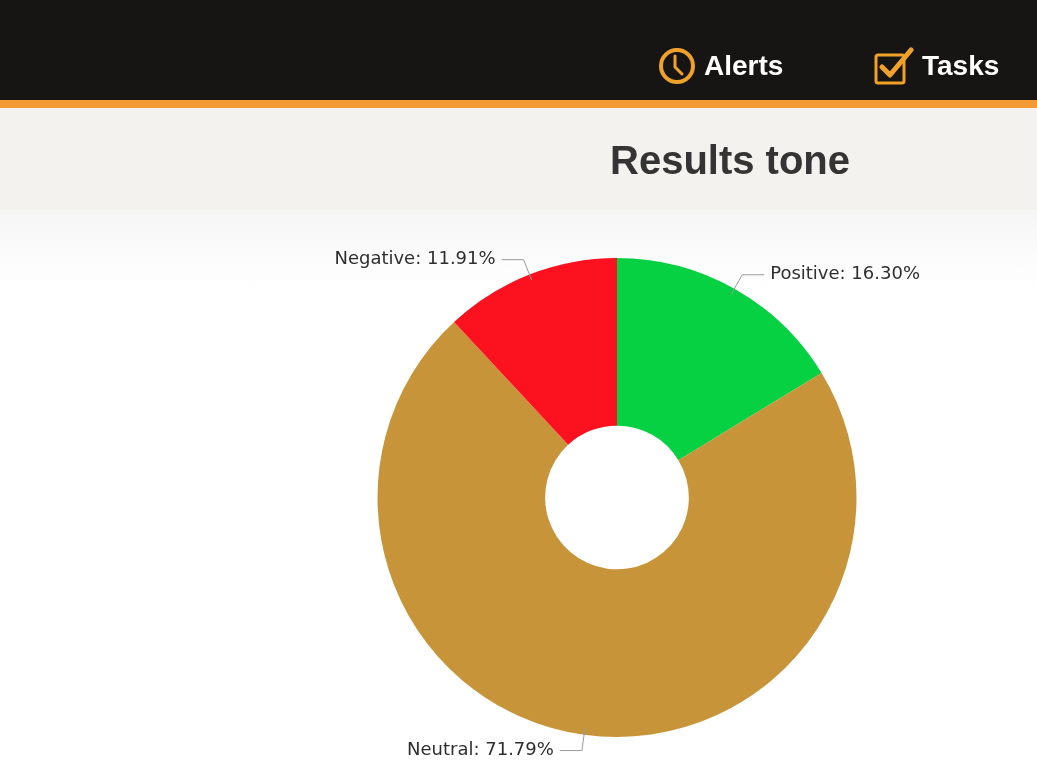 Image resolution: width=1037 pixels, height=783 pixels. Describe the element at coordinates (415, 258) in the screenshot. I see `slice-label: Negative: 11.91%` at that location.